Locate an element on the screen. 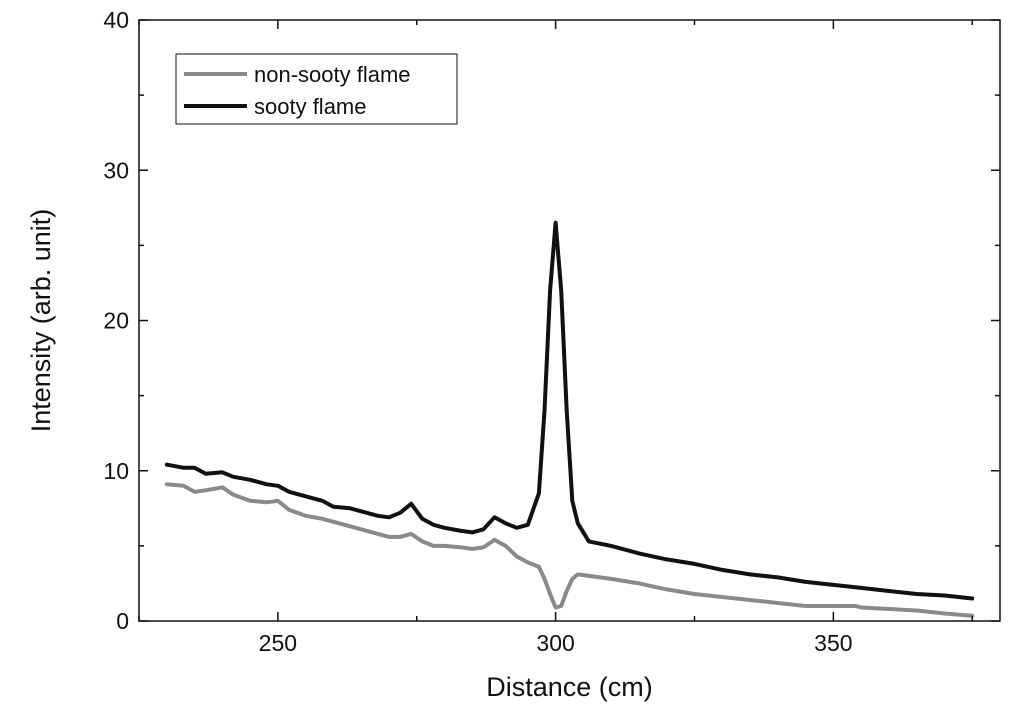 Image resolution: width=1013 pixels, height=706 pixels. x-tick-label: 300 is located at coordinates (555, 643).